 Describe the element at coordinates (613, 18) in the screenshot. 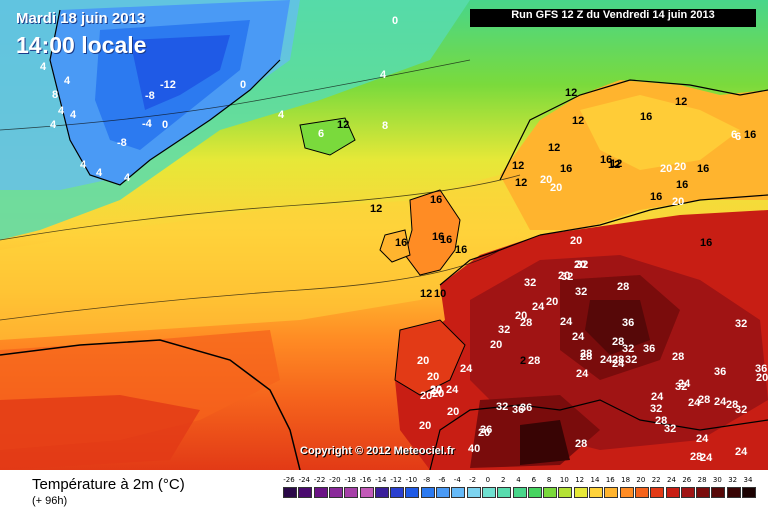

I see `run-banner: Run GFS 12 Z du Vendredi 14 juin 2013` at that location.